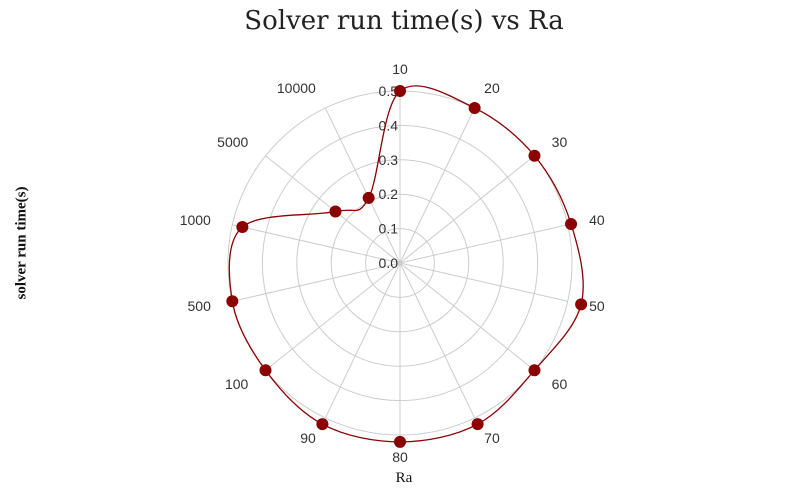 Image resolution: width=808 pixels, height=490 pixels. I want to click on angular-tick-label: 50, so click(597, 306).